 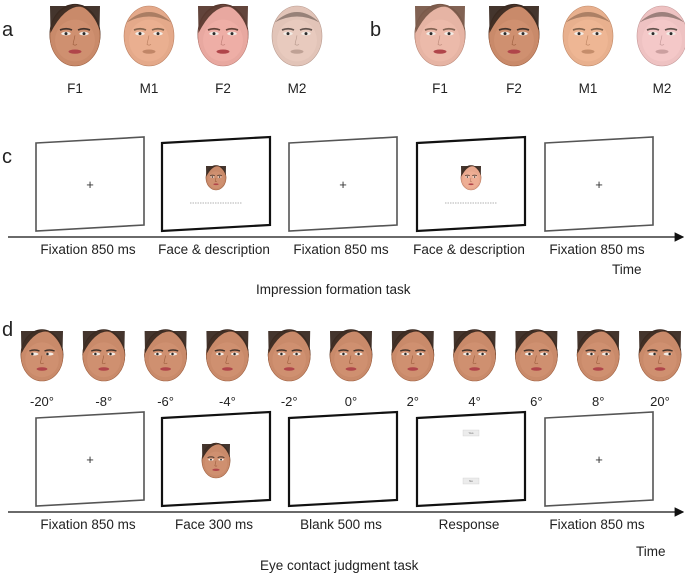 I want to click on response-button-1: No, so click(x=471, y=481).